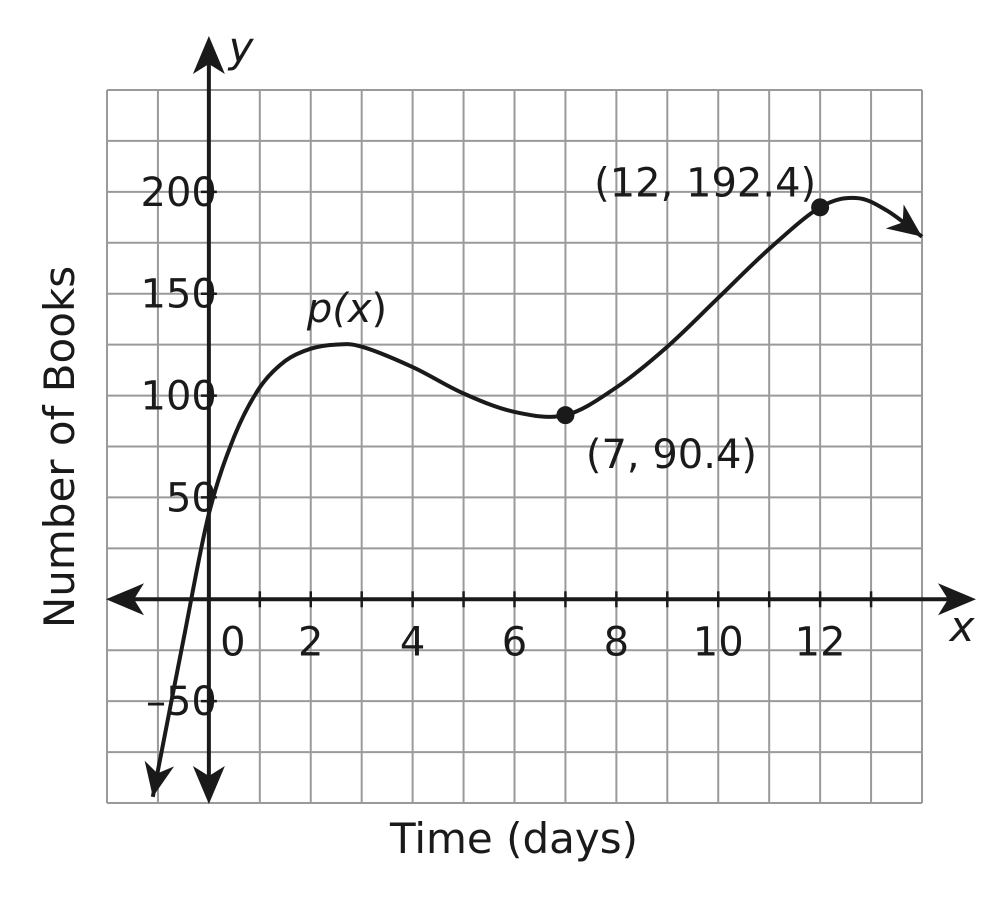 Image resolution: width=996 pixels, height=898 pixels. What do you see at coordinates (208, 785) in the screenshot?
I see `y-axis-arrow-down-icon` at bounding box center [208, 785].